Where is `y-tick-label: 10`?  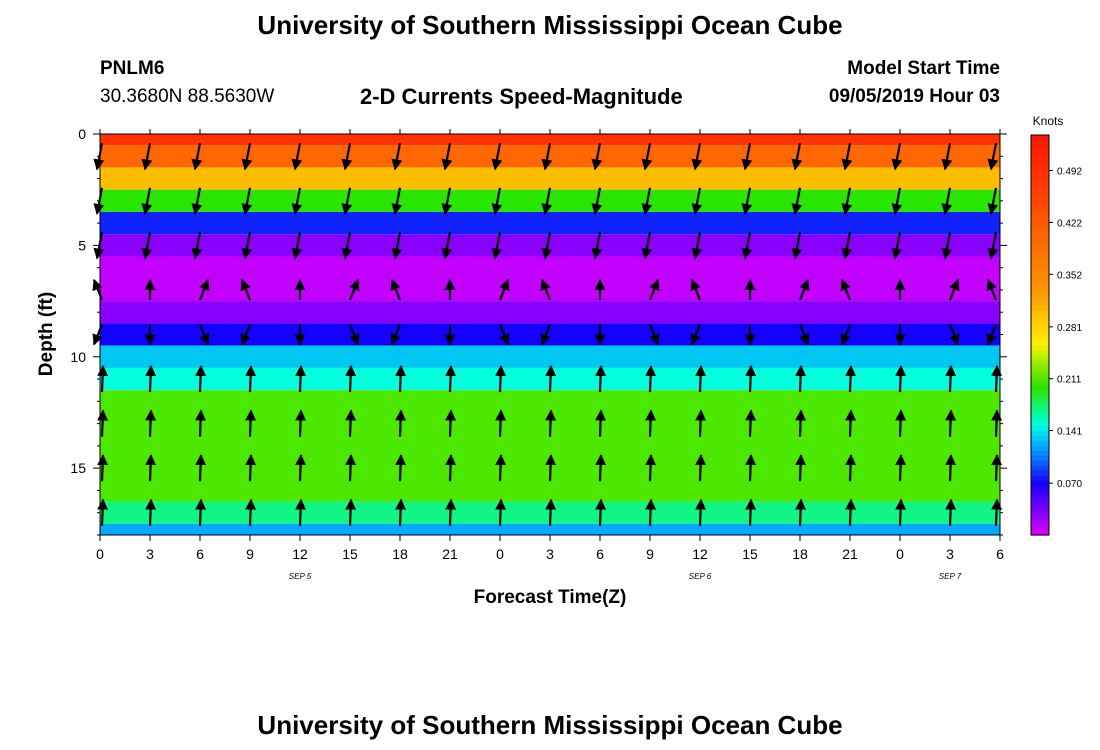 y-tick-label: 10 is located at coordinates (78, 357).